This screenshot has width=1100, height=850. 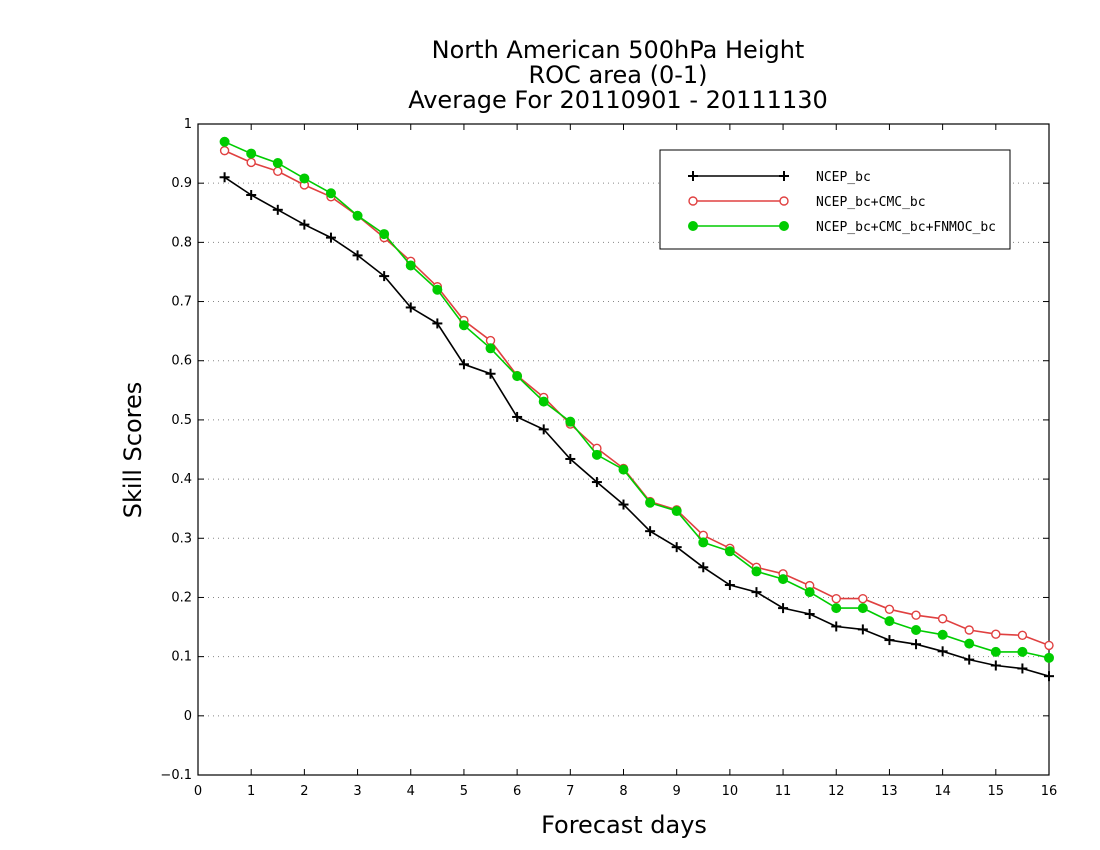 What do you see at coordinates (730, 791) in the screenshot?
I see `x-tick-label: 10` at bounding box center [730, 791].